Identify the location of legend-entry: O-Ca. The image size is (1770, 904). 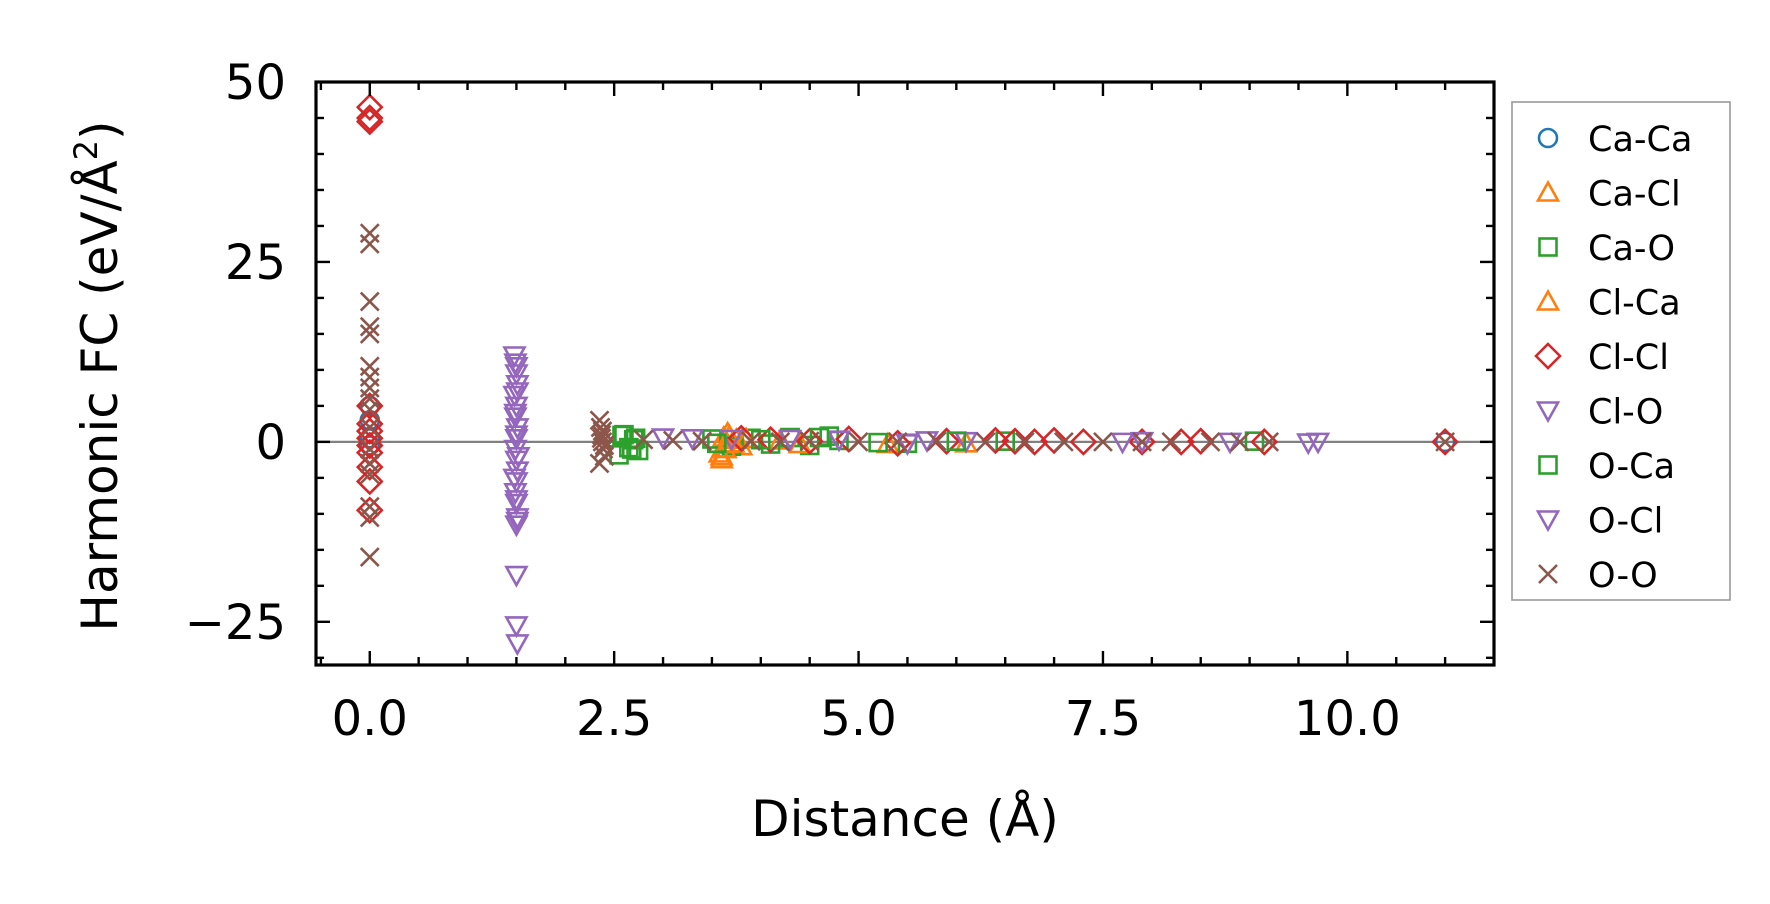
(1606, 467).